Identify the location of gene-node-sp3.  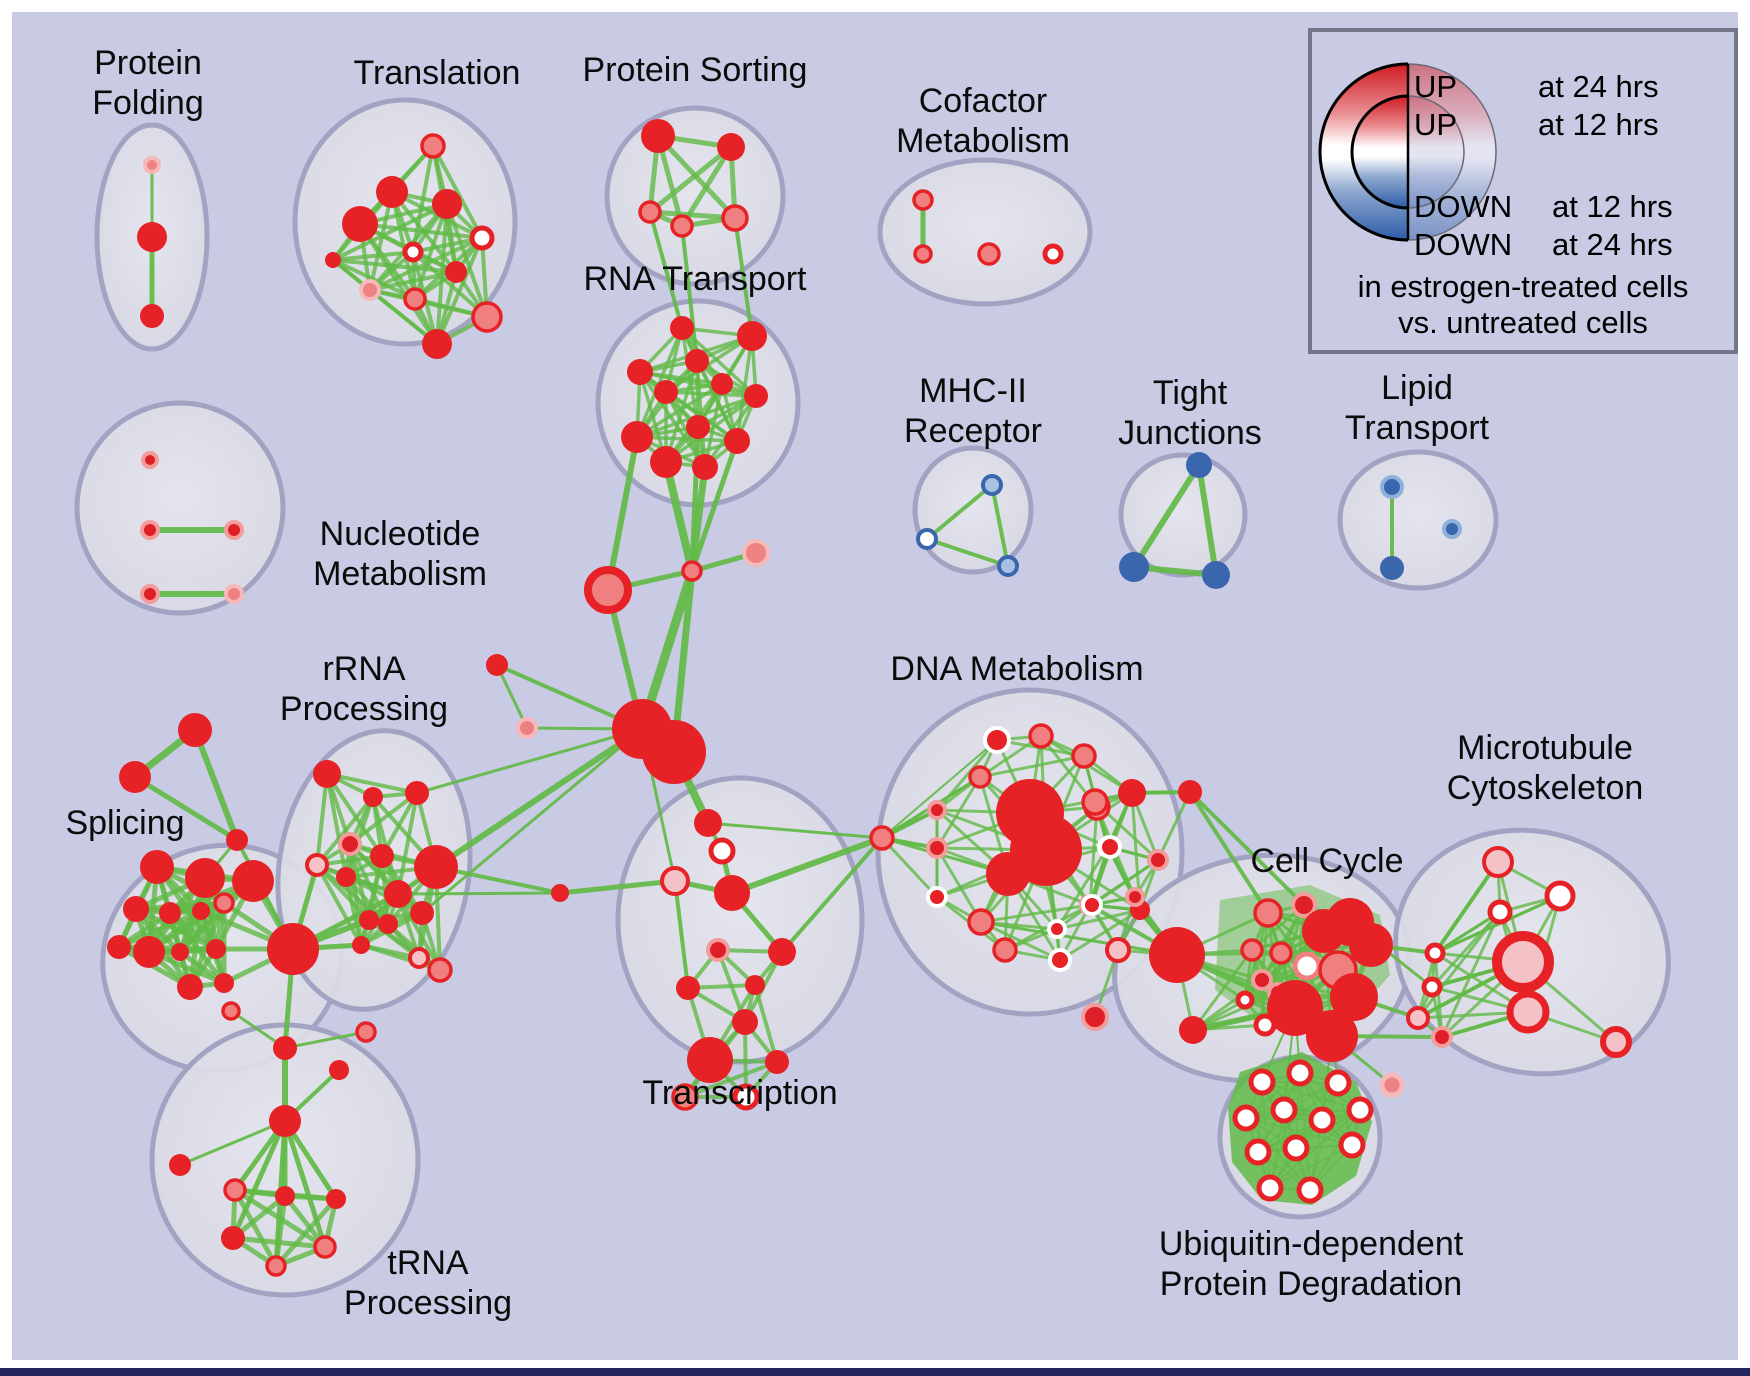
(136, 909).